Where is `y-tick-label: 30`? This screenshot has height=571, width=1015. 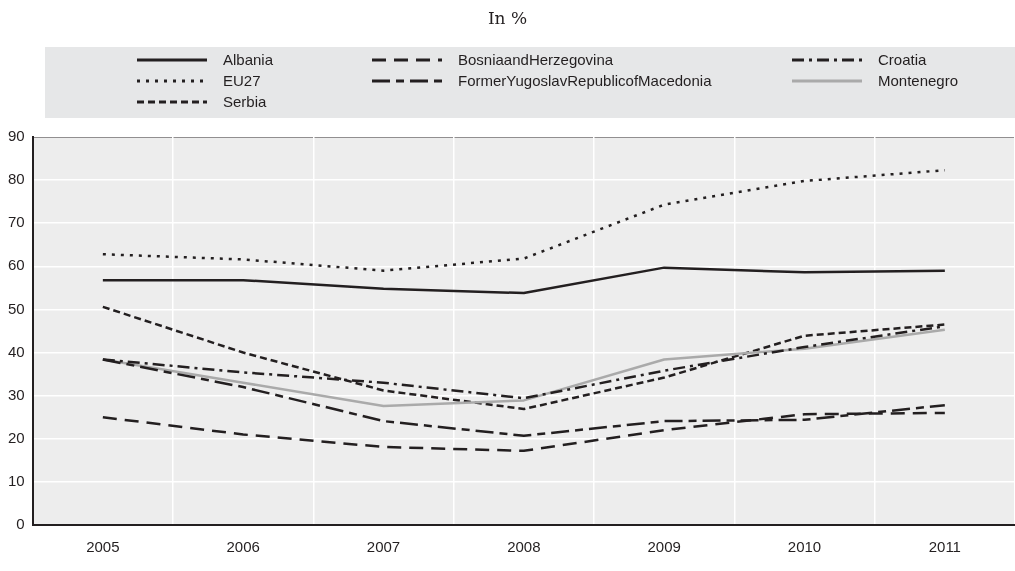 y-tick-label: 30 is located at coordinates (16, 394).